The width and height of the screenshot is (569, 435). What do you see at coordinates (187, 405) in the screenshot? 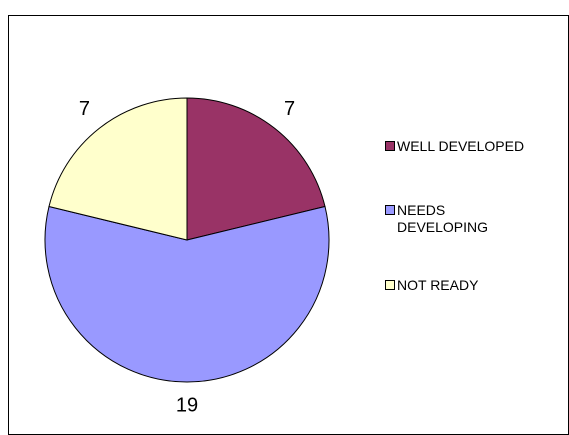
I see `data-label: 19` at bounding box center [187, 405].